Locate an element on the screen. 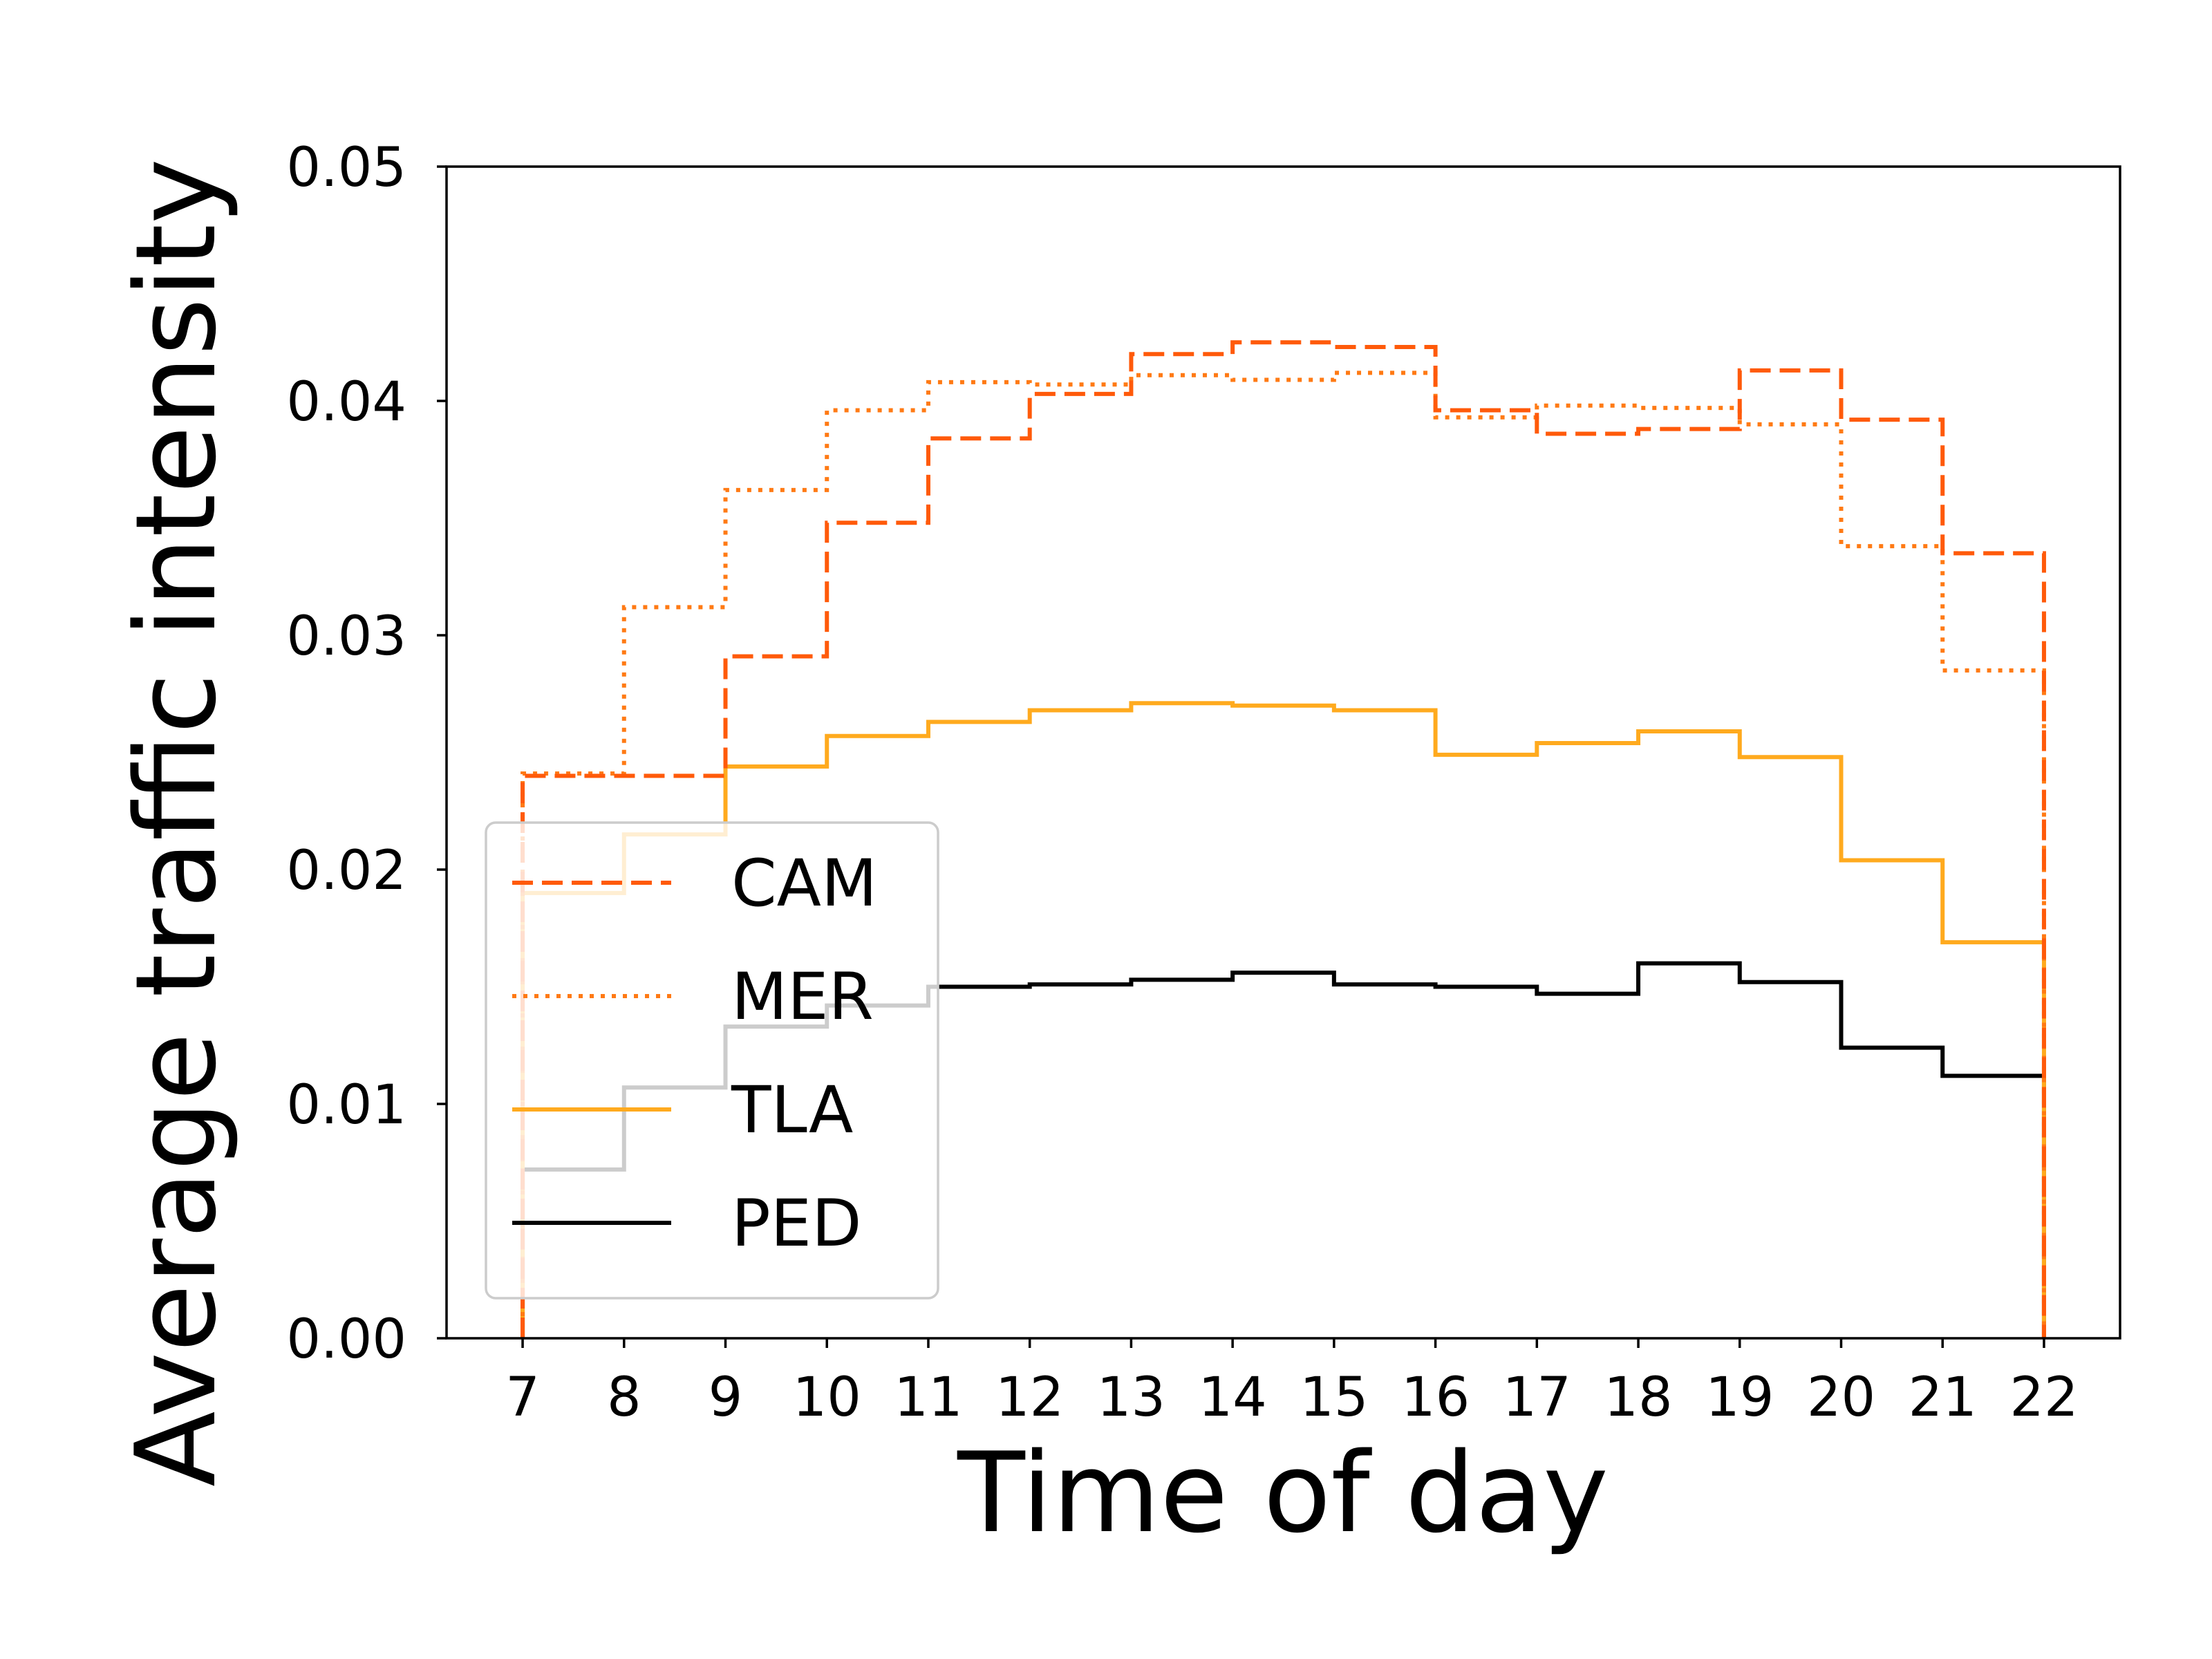 This screenshot has width=2212, height=1659. x-tick-label: 9 is located at coordinates (726, 1398).